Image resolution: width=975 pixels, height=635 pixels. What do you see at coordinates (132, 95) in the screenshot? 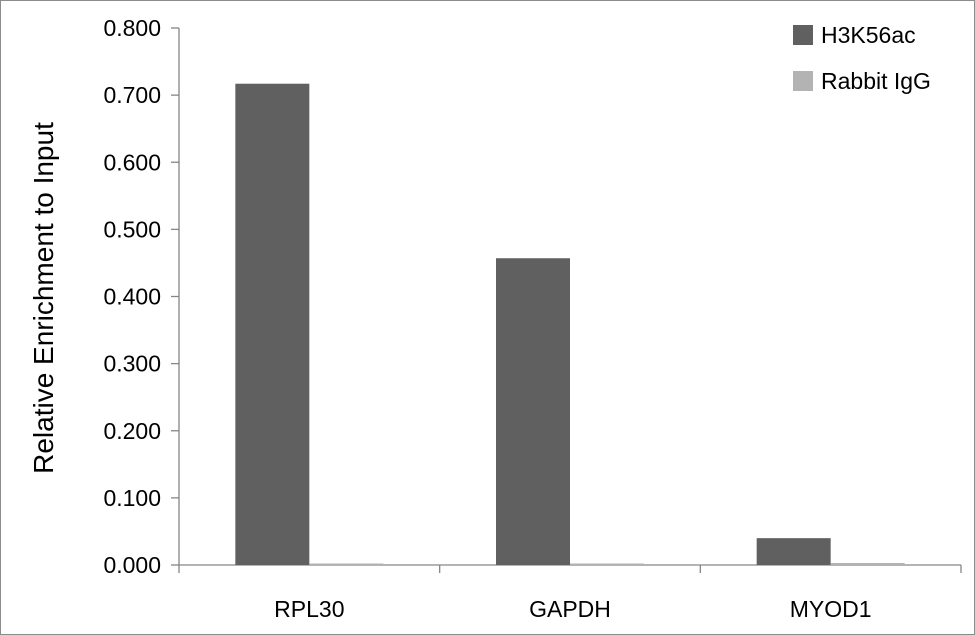
I see `y-tick-label: 0.700` at bounding box center [132, 95].